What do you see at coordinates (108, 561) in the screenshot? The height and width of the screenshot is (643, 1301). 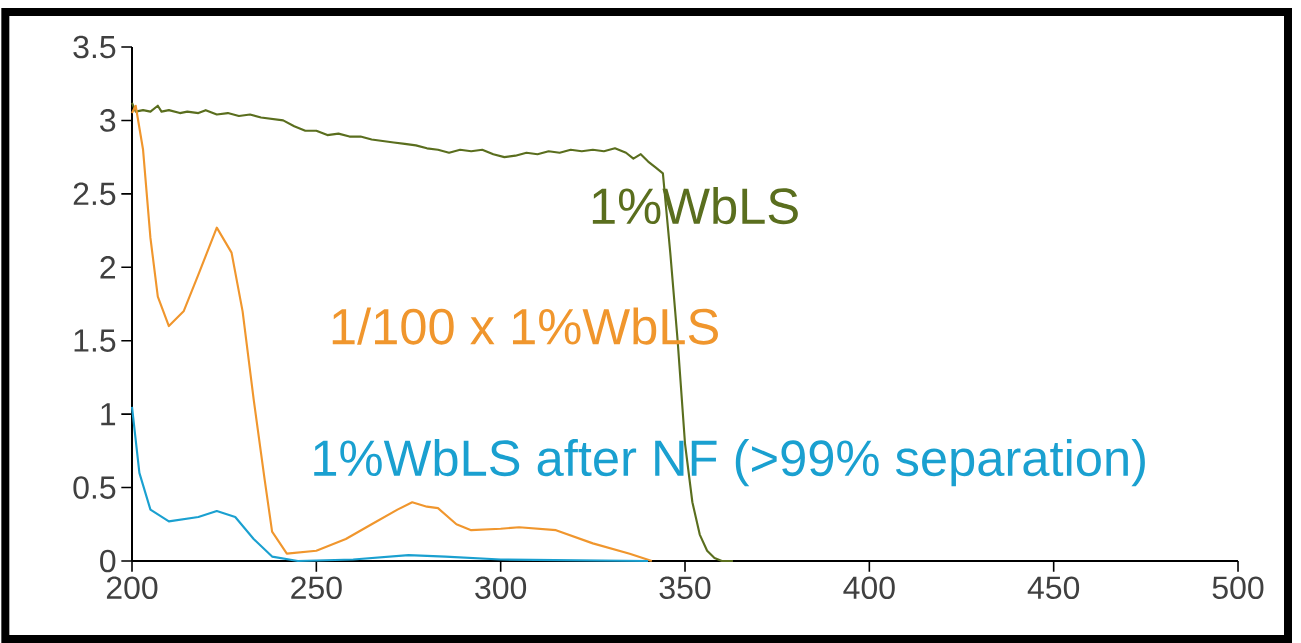 I see `y-tick-label: 0` at bounding box center [108, 561].